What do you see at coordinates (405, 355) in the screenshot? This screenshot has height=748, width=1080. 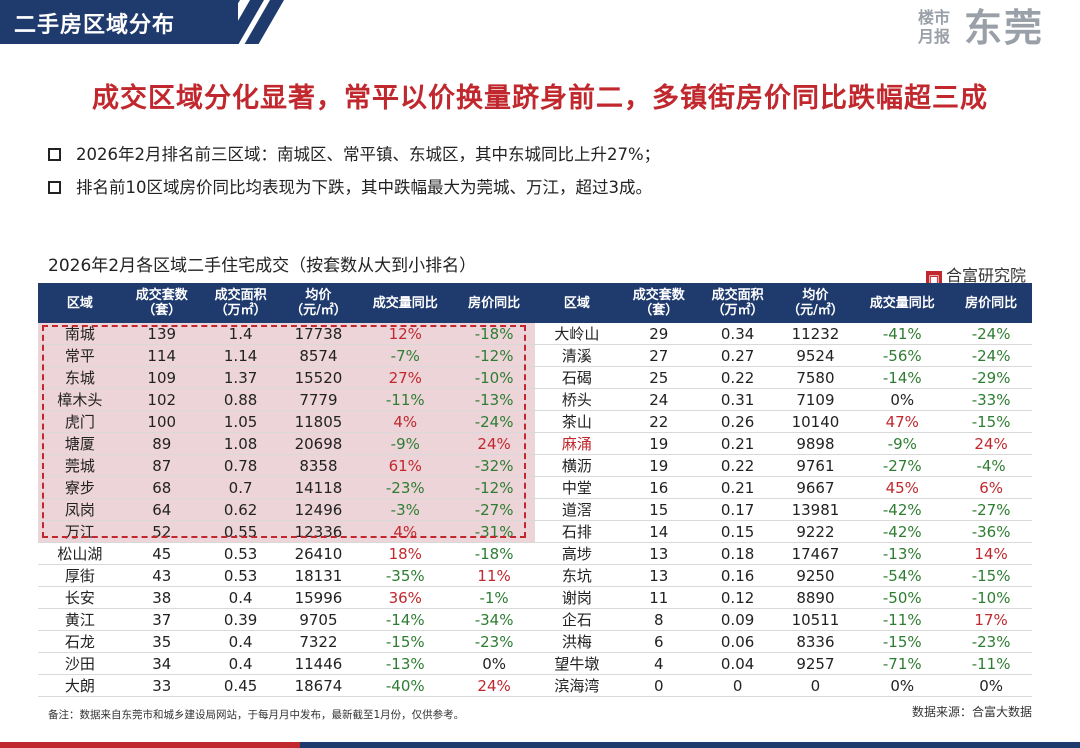 I see `table-cell: -7%` at bounding box center [405, 355].